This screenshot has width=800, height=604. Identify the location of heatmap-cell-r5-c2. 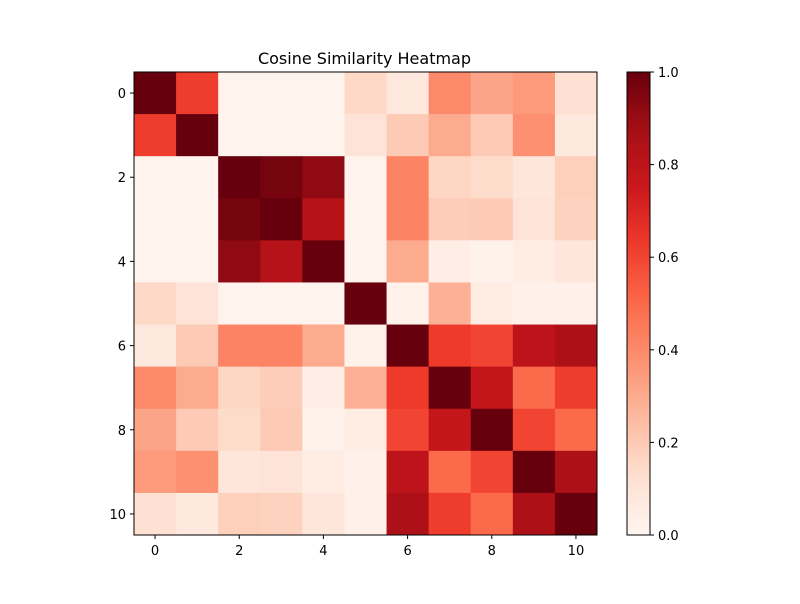
(239, 304).